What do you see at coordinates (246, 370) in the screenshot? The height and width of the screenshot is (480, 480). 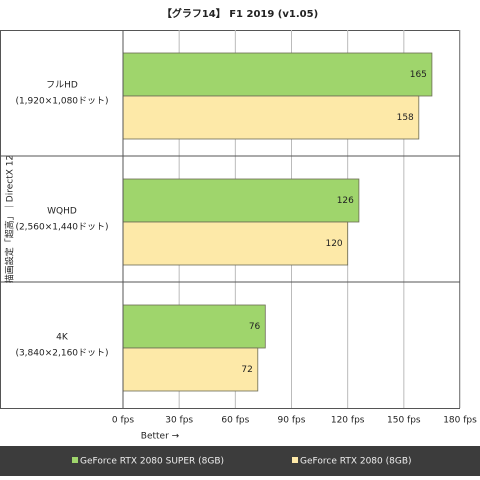 I see `value-label: 72` at bounding box center [246, 370].